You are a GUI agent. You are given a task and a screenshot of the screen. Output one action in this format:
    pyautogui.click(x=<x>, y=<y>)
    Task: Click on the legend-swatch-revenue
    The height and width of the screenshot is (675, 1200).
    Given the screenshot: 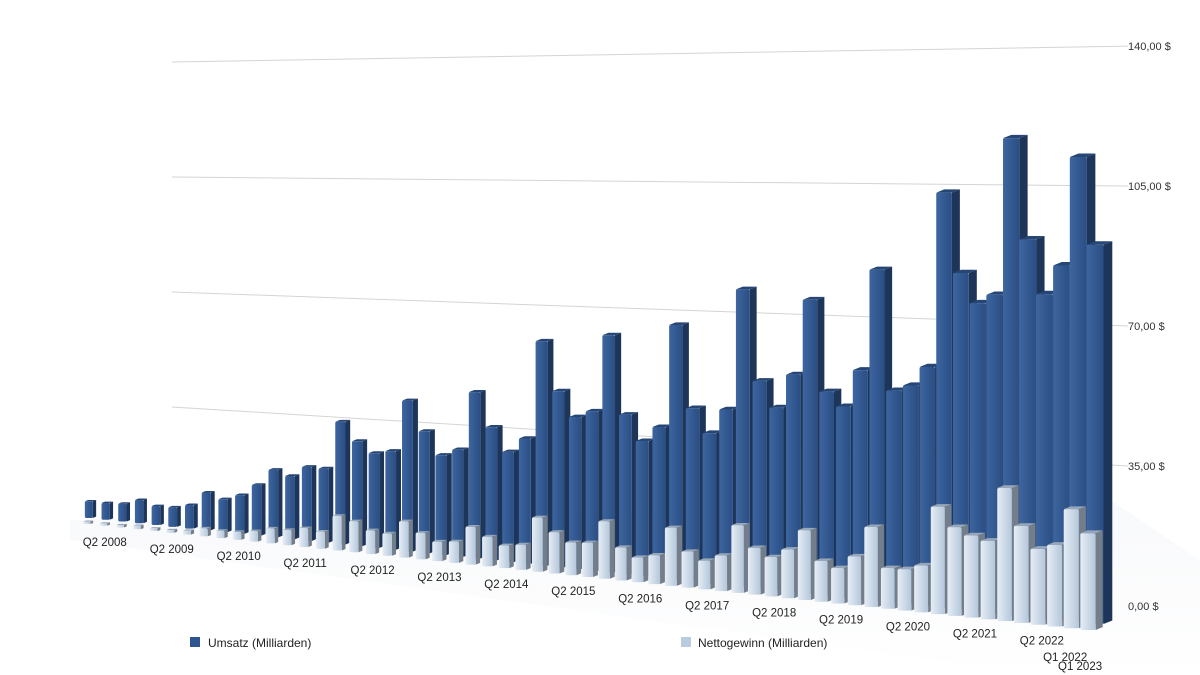 What is the action you would take?
    pyautogui.click(x=195, y=642)
    